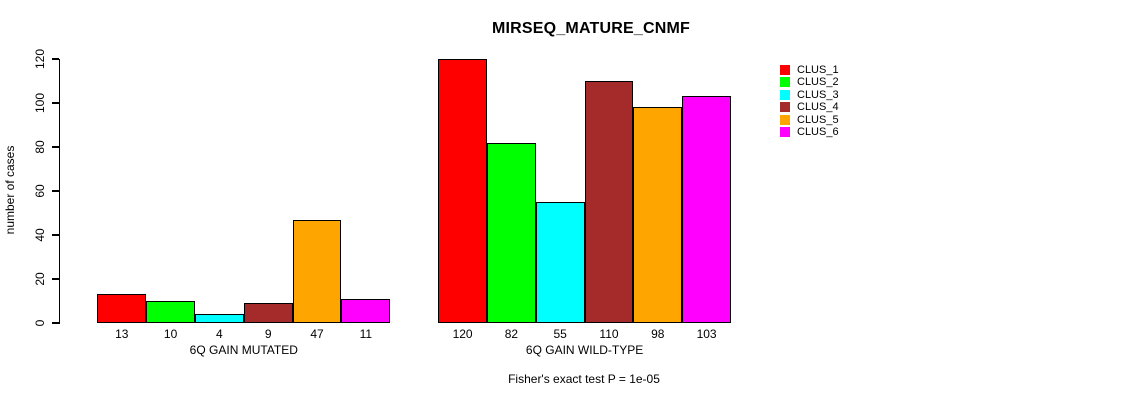 This screenshot has width=1140, height=400. I want to click on y-tick-label: 120, so click(40, 59).